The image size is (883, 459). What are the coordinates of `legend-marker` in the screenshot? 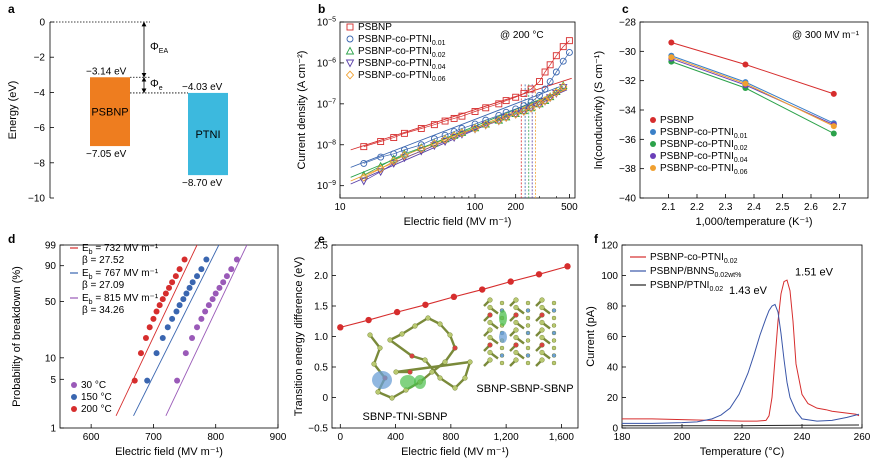 It's located at (350, 27).